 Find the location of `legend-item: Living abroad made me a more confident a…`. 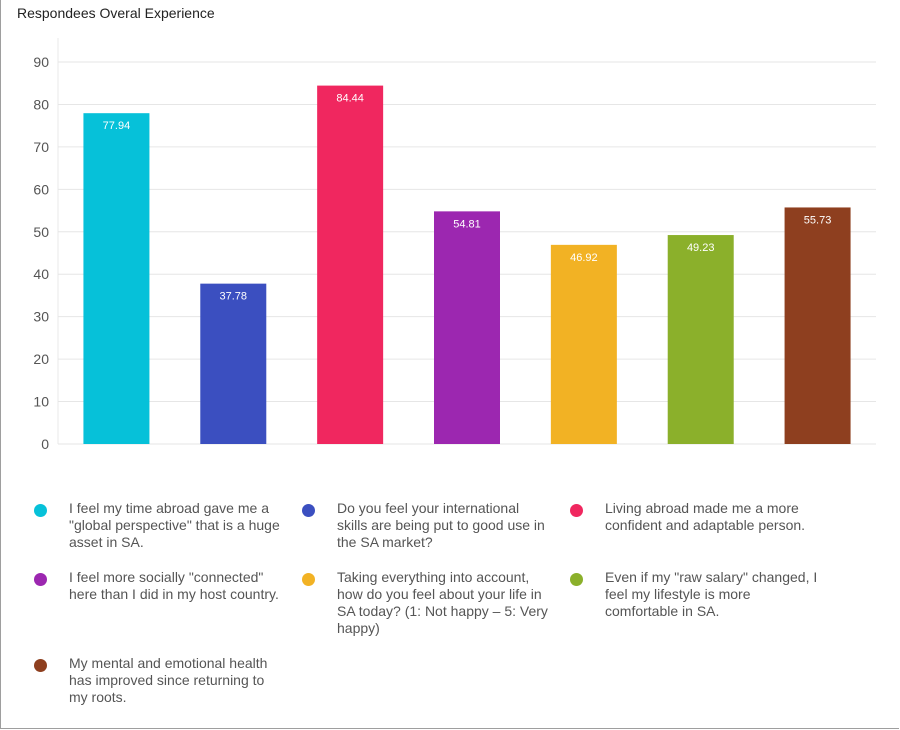

legend-item: Living abroad made me a more confident a… is located at coordinates (704, 525).